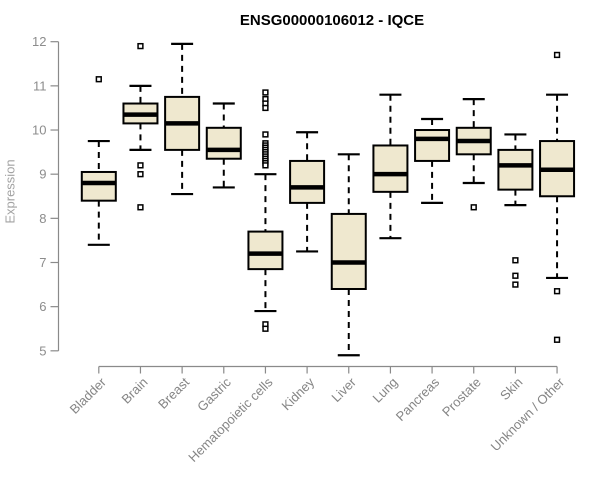 The height and width of the screenshot is (500, 600). I want to click on x-category-label: Breast, so click(173, 392).